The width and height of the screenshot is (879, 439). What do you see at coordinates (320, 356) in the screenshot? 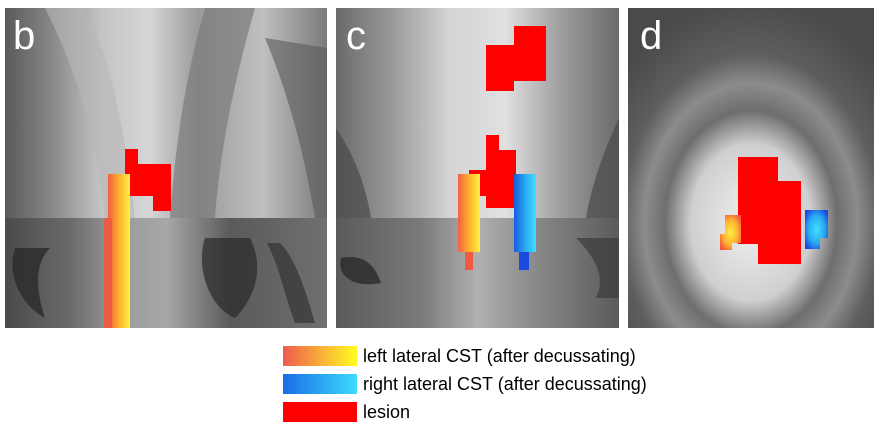
I see `left-cst-swatch` at bounding box center [320, 356].